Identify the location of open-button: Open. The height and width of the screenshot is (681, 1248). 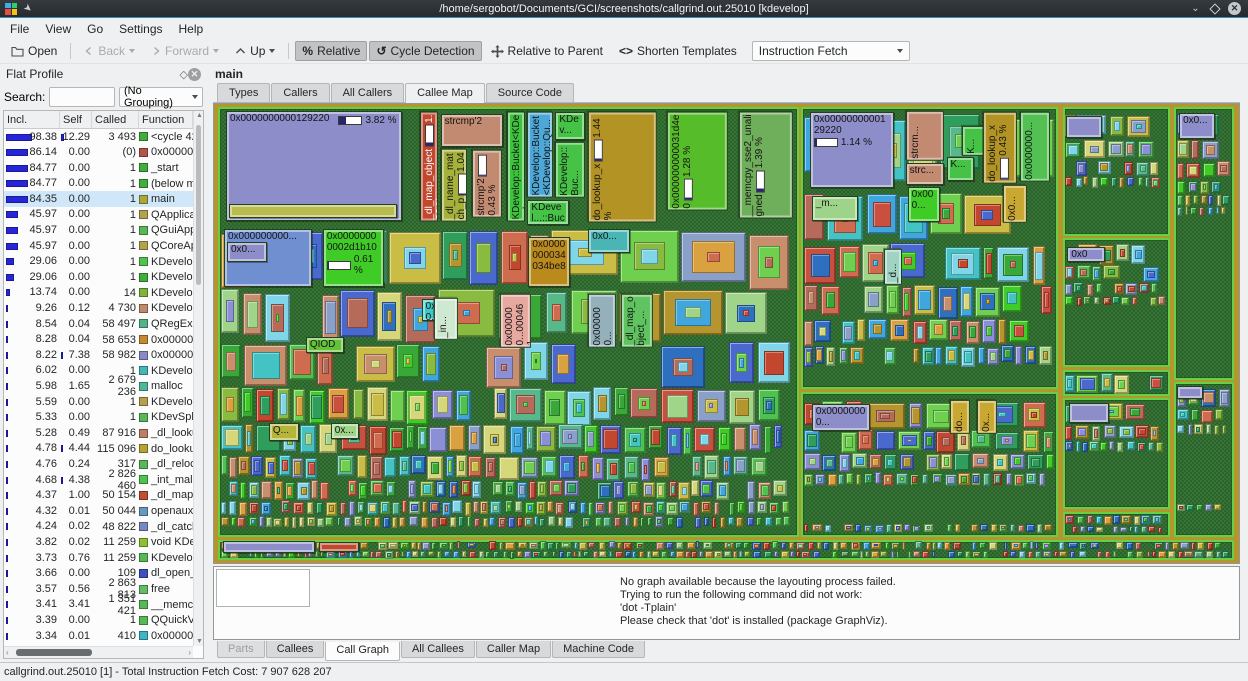
(34, 51).